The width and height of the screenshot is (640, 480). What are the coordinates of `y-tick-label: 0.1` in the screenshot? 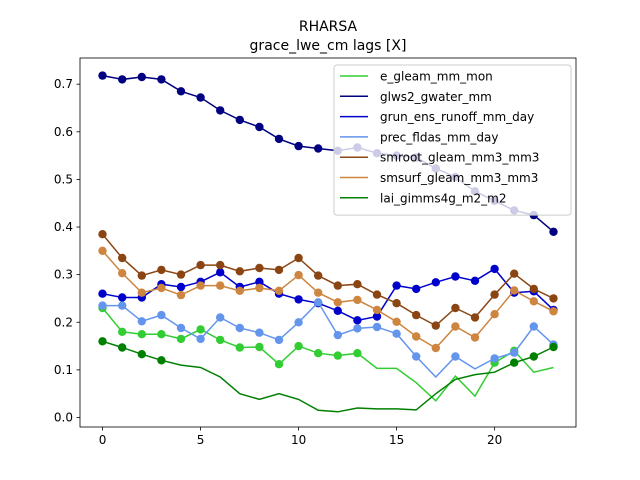 It's located at (63, 370).